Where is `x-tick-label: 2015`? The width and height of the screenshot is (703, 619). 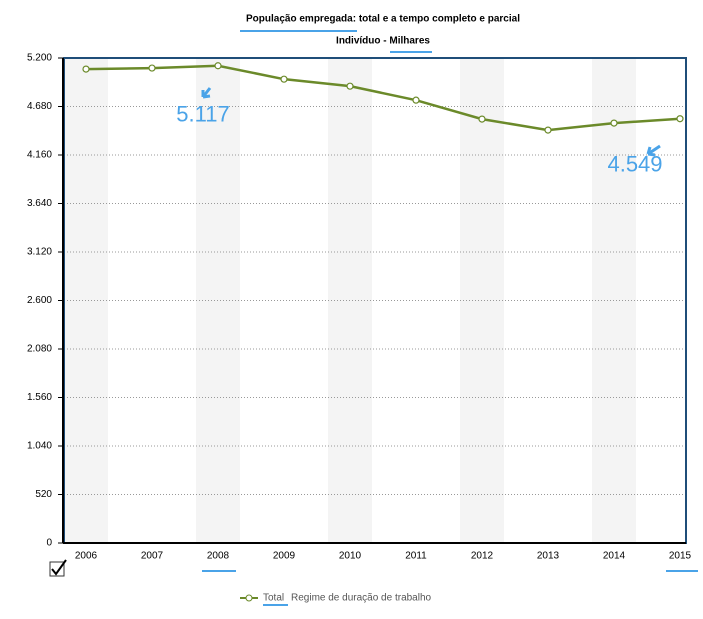
x-tick-label: 2015 is located at coordinates (680, 556).